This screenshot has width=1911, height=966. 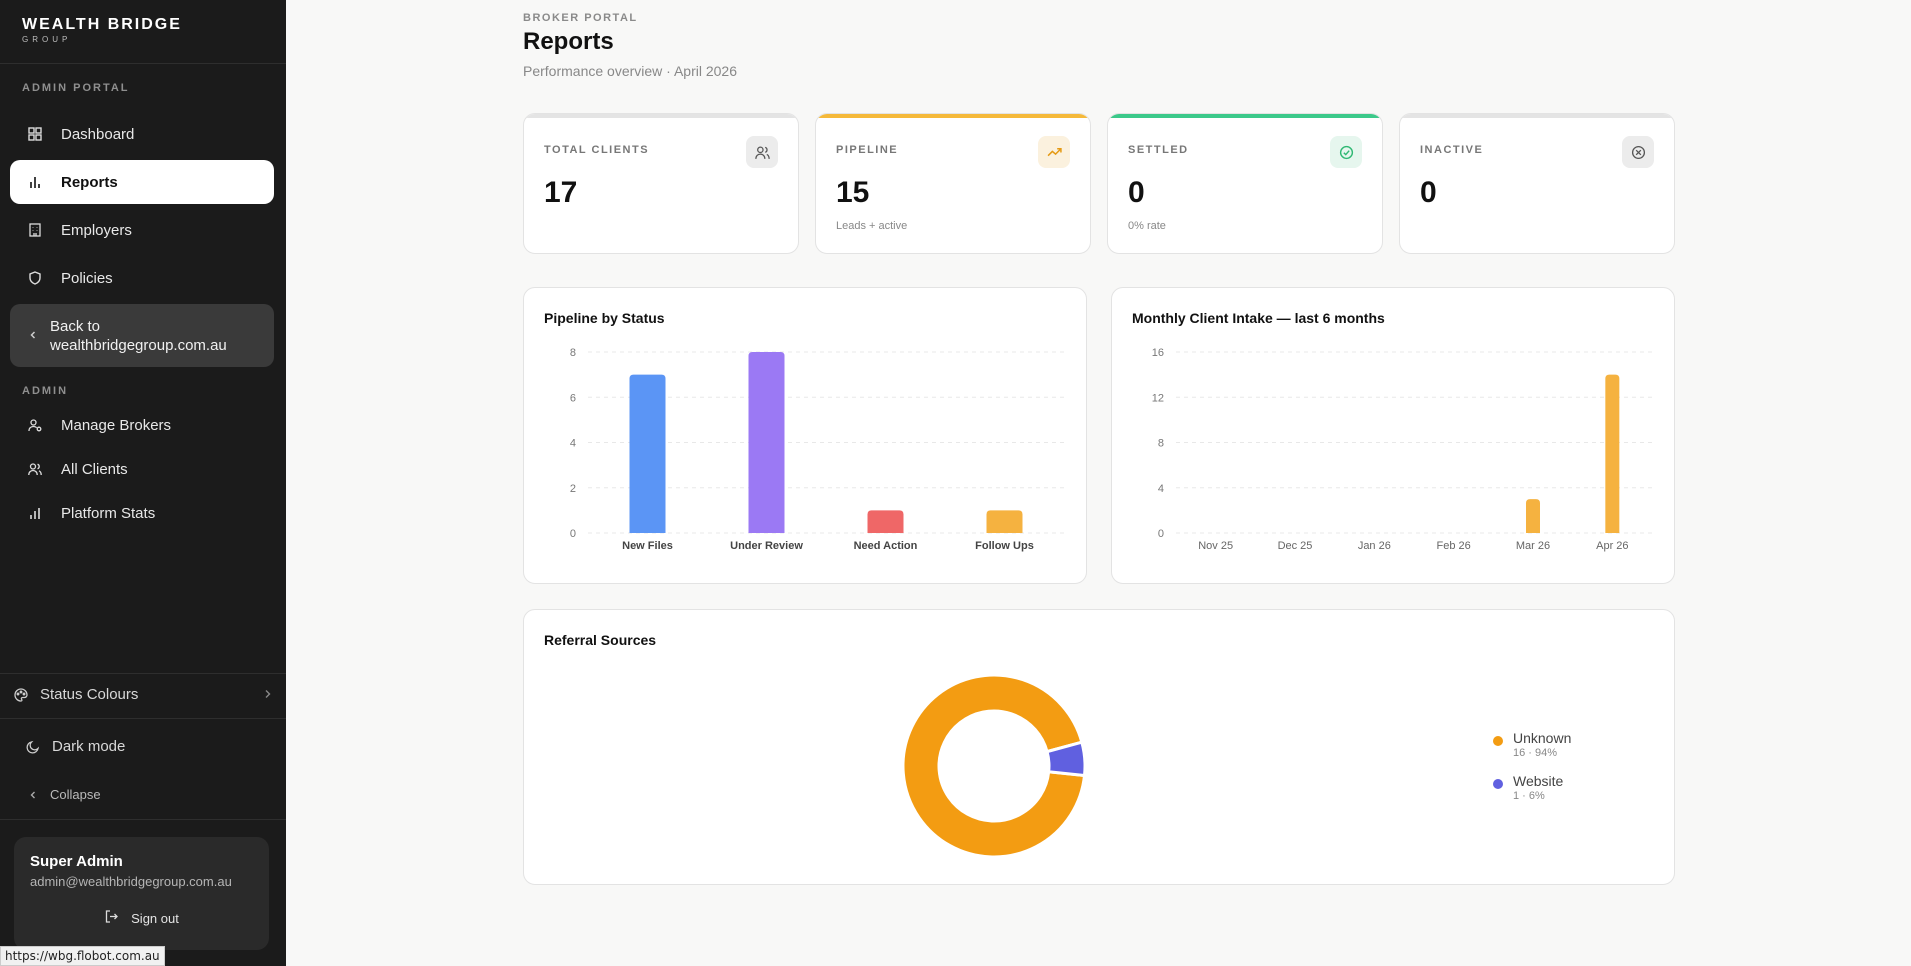 I want to click on sidebar-item-label: Reports, so click(x=89, y=182).